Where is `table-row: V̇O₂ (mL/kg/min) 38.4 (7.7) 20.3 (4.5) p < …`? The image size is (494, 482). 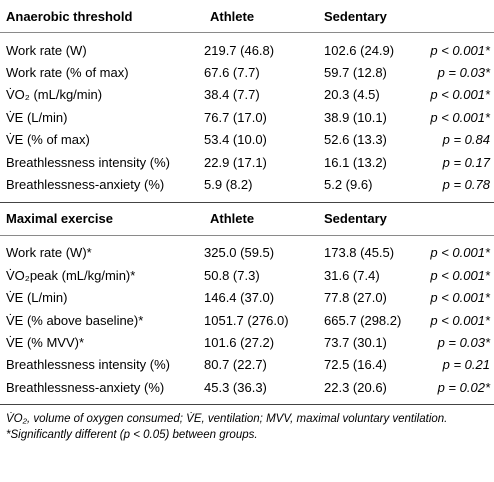
table-row: V̇O₂ (mL/kg/min) 38.4 (7.7) 20.3 (4.5) p < … is located at coordinates (247, 95).